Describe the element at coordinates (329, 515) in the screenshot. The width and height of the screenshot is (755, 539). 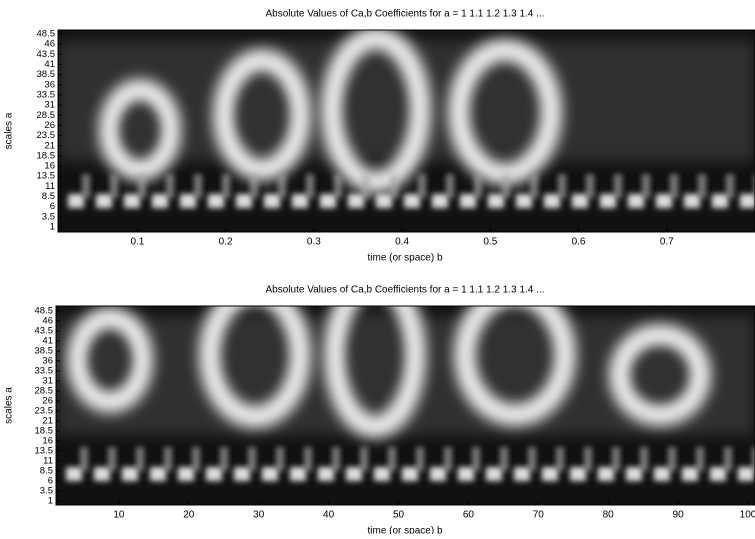
I see `x-tick-label: 40` at that location.